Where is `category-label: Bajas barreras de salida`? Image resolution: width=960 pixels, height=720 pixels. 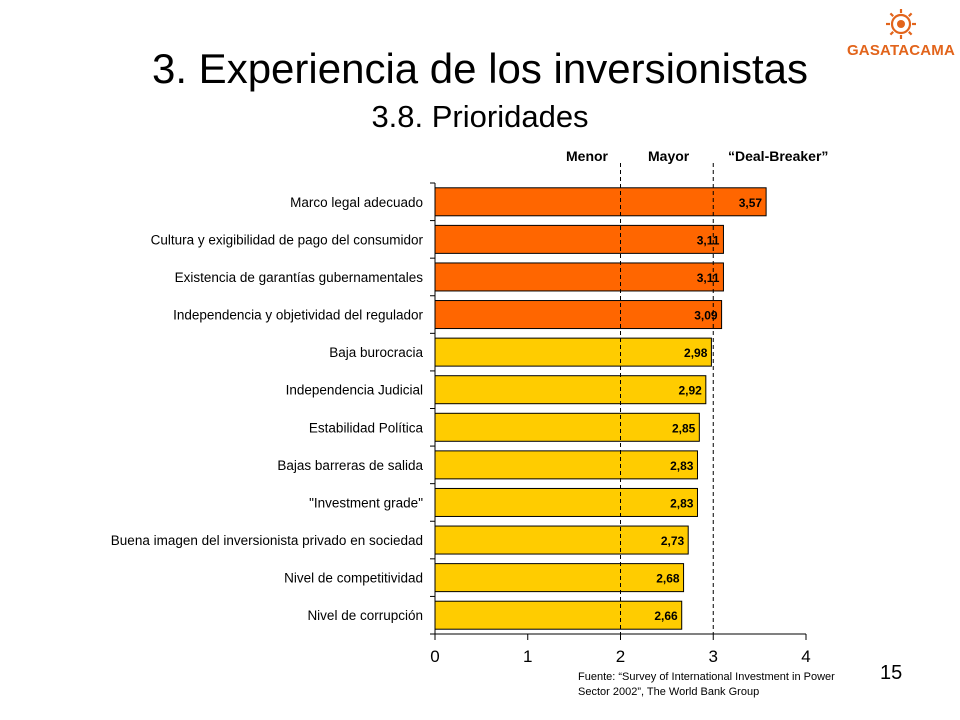
category-label: Bajas barreras de salida is located at coordinates (350, 465).